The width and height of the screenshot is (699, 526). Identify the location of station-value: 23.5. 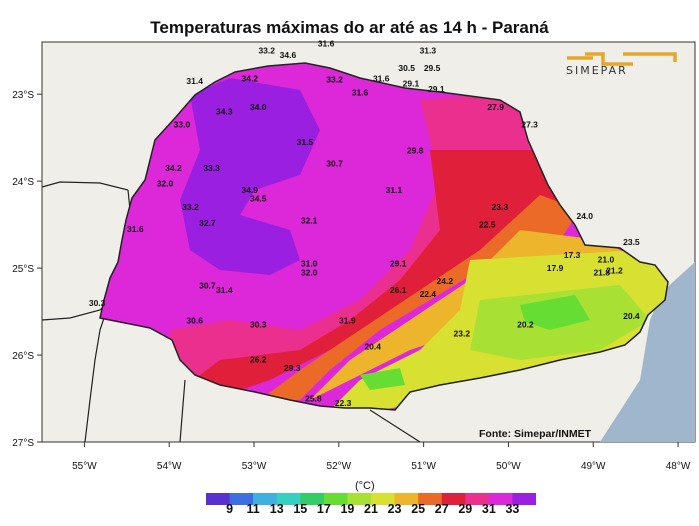
(631, 242).